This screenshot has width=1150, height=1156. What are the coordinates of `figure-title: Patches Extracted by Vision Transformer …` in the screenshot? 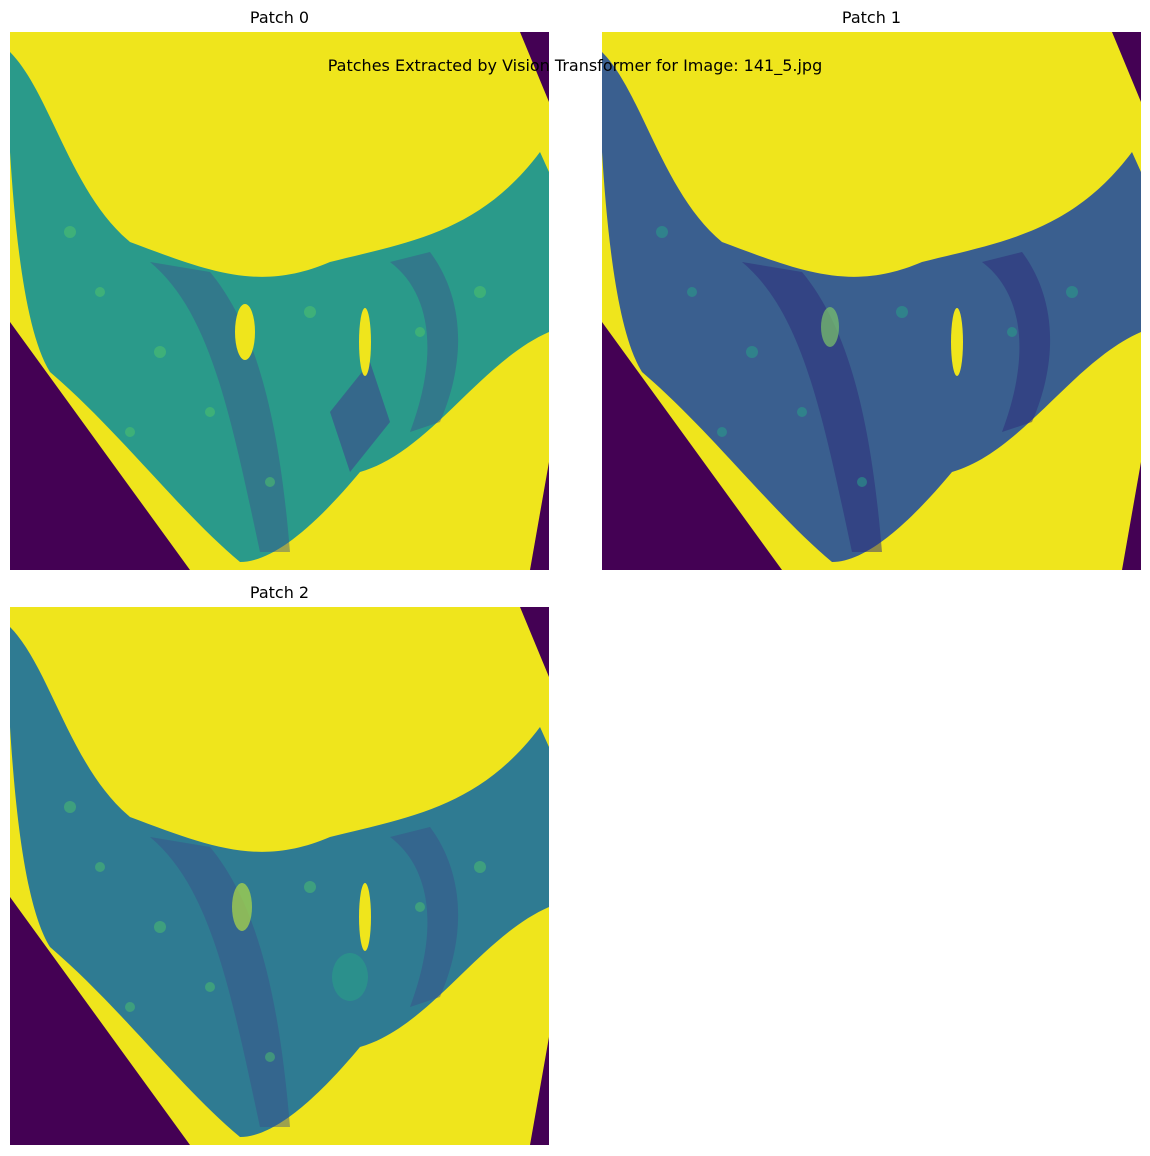 It's located at (575, 65).